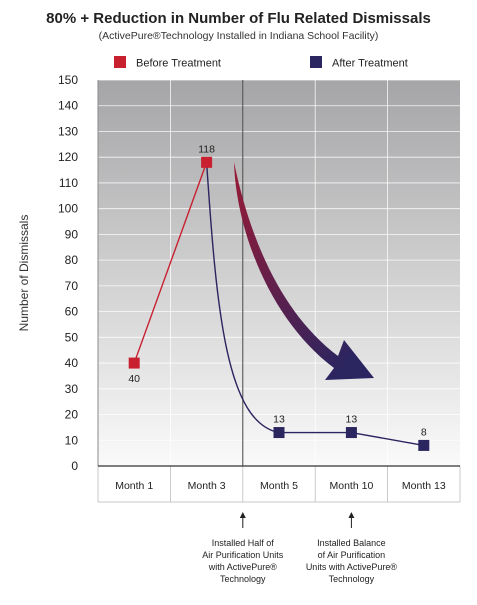 This screenshot has height=605, width=477. Describe the element at coordinates (206, 149) in the screenshot. I see `data-label-1-2: 118` at that location.